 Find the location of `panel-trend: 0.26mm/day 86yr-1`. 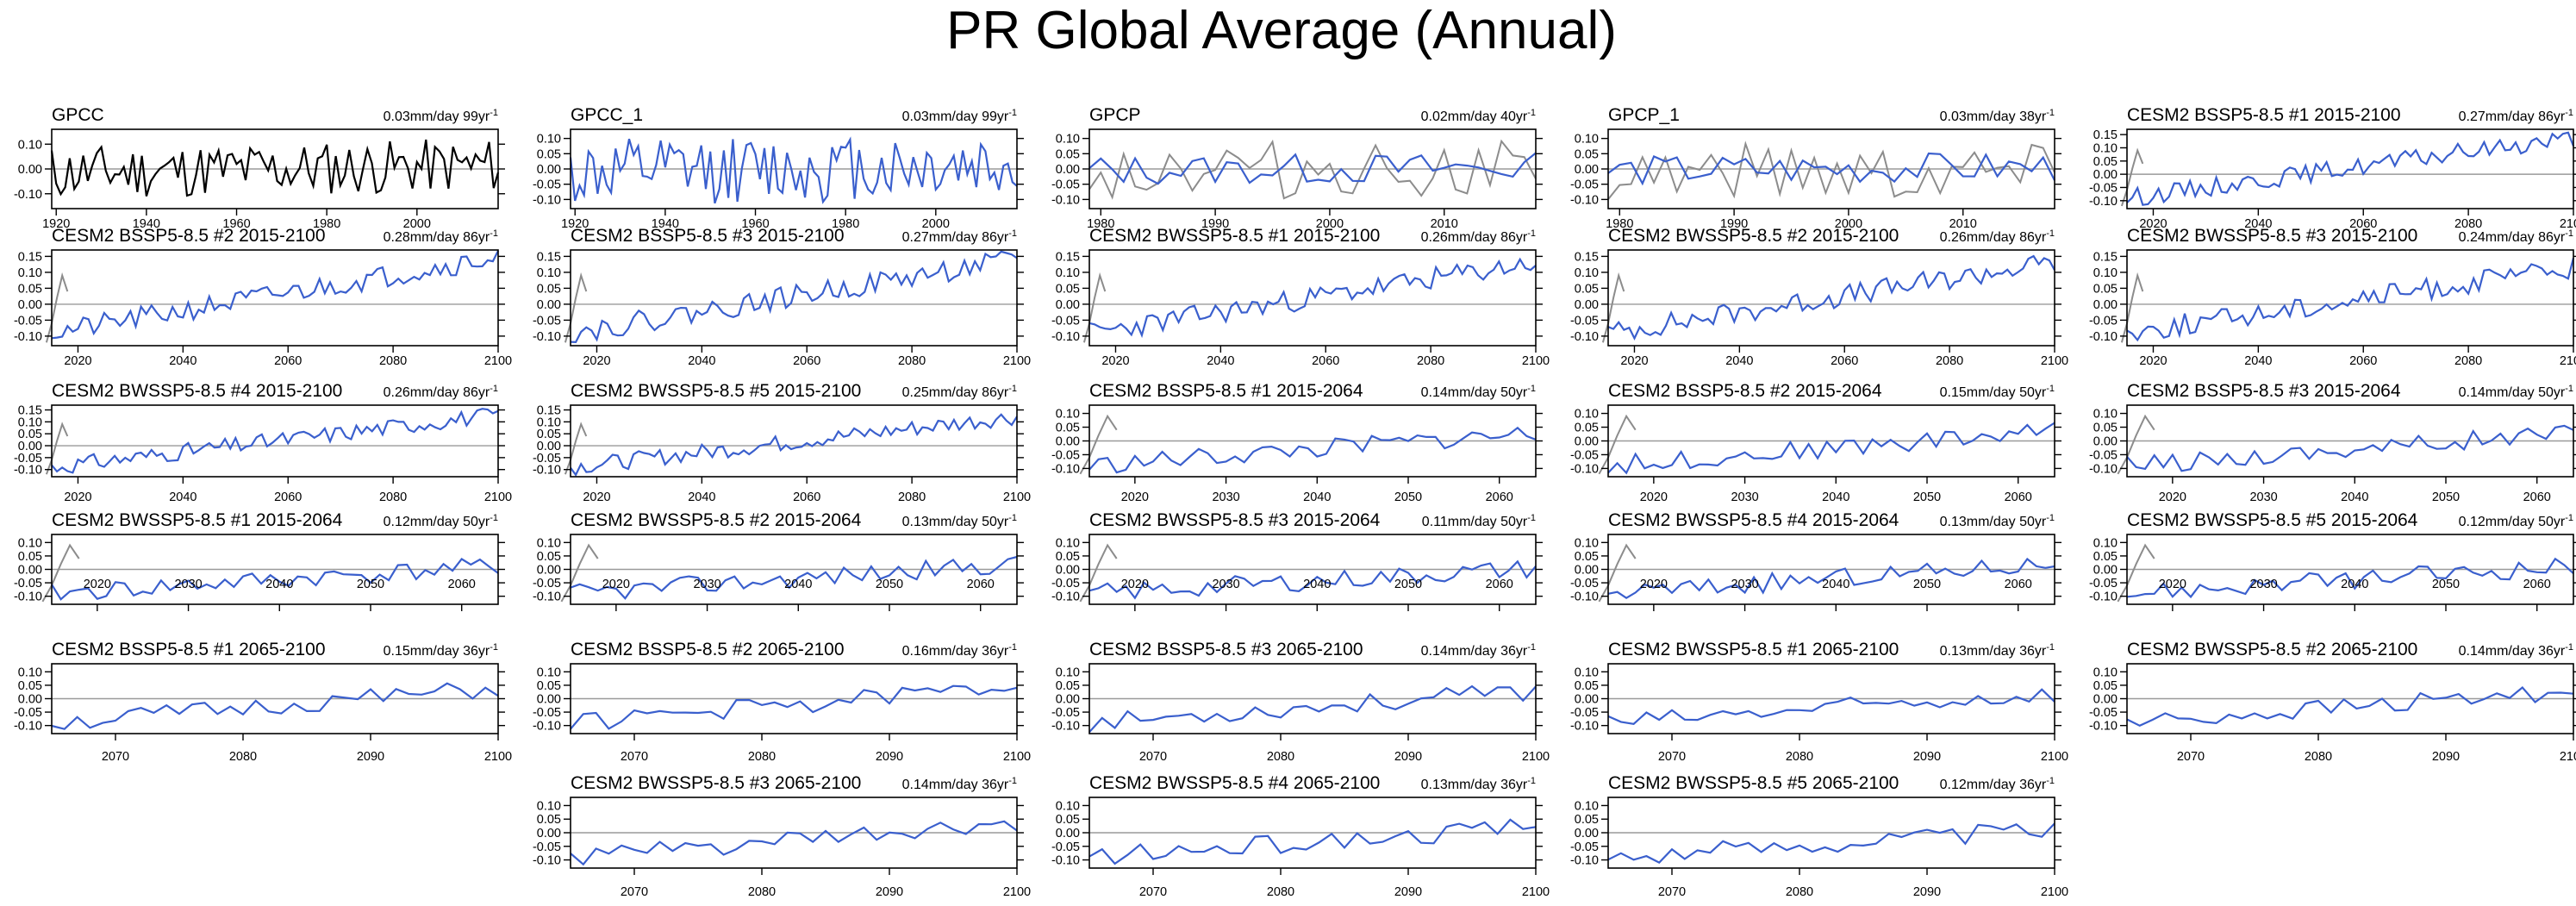

panel-trend: 0.26mm/day 86yr-1 is located at coordinates (441, 392).